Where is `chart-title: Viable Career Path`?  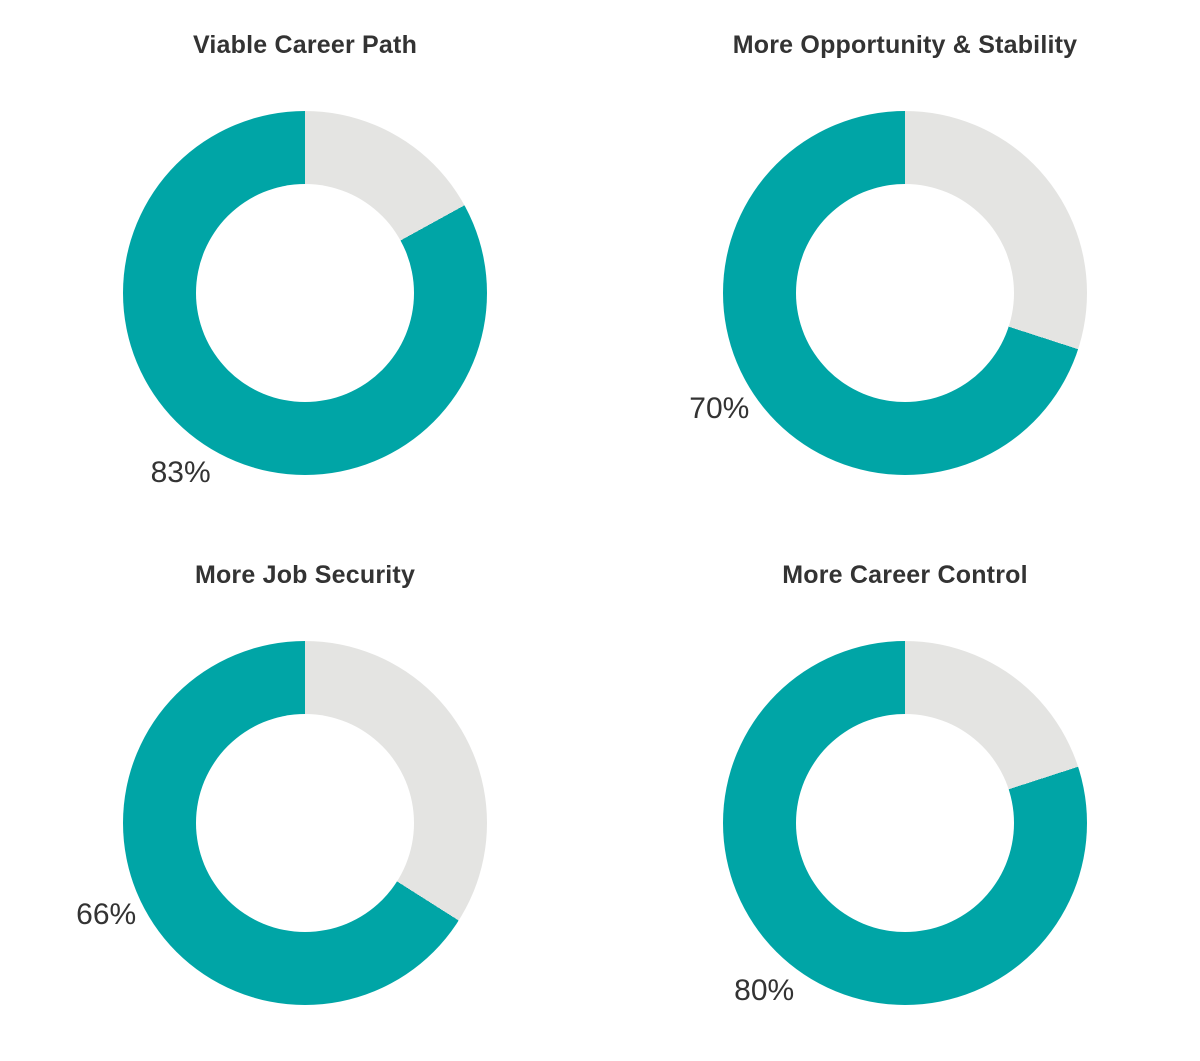 chart-title: Viable Career Path is located at coordinates (305, 45).